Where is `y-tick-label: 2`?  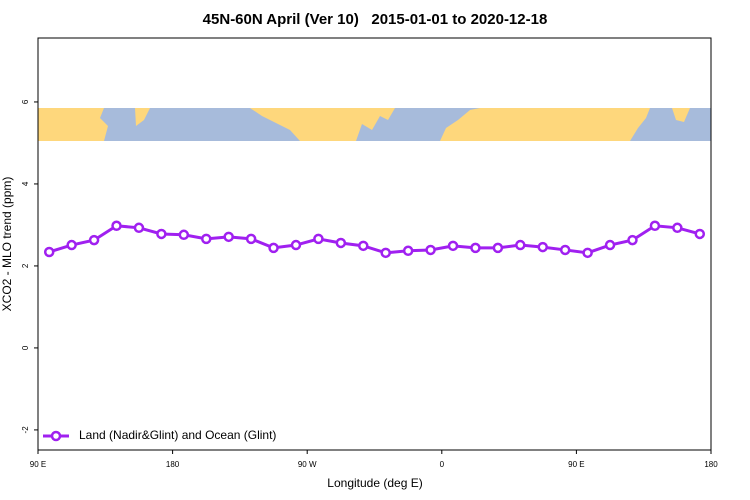
y-tick-label: 2 is located at coordinates (25, 265).